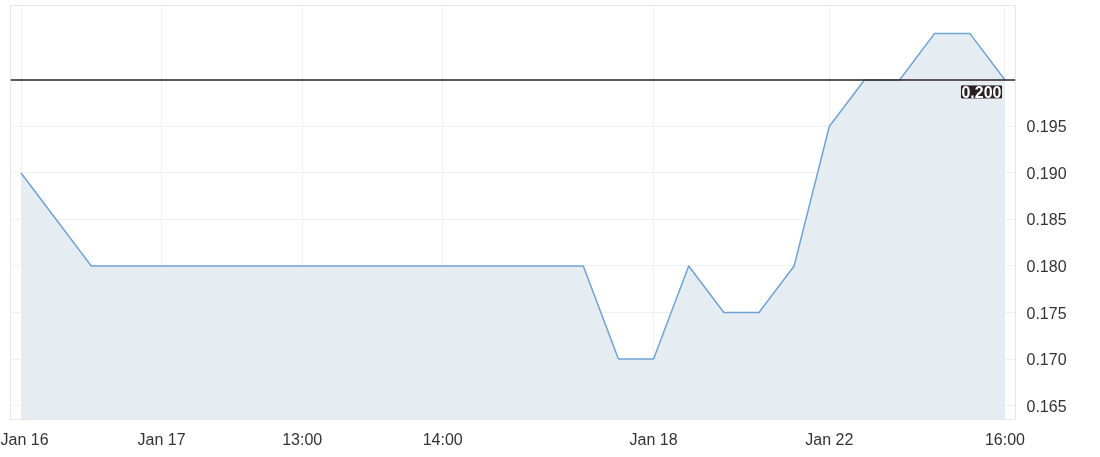 Image resolution: width=1100 pixels, height=457 pixels. I want to click on y-tick-label: 0.170, so click(1046, 360).